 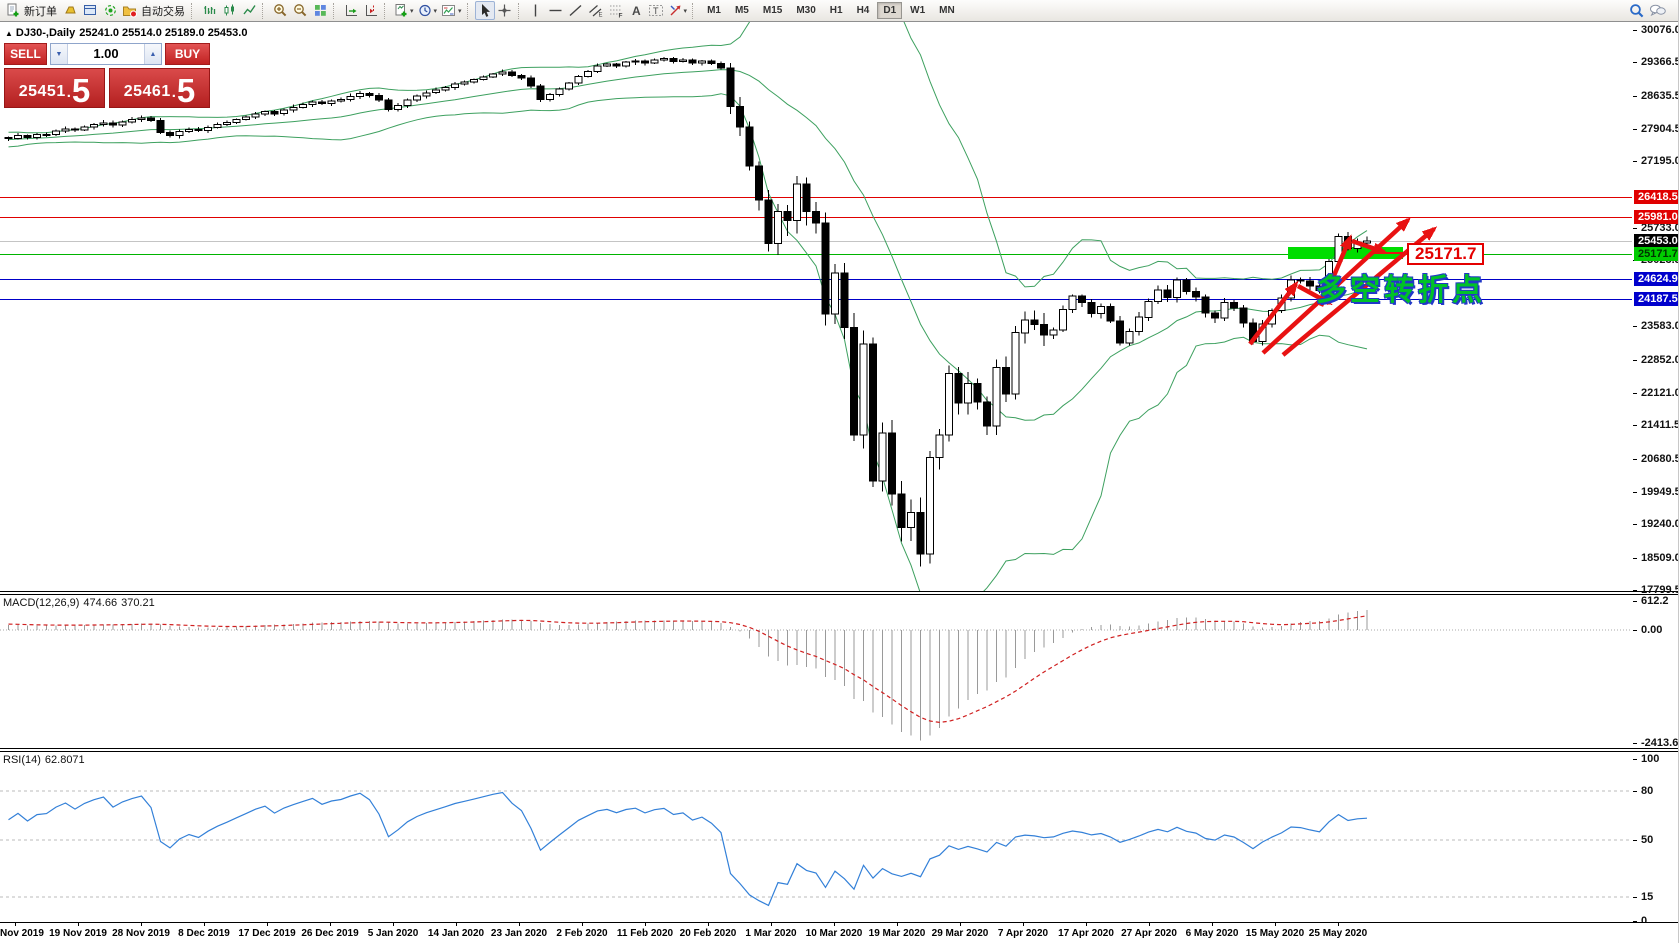 What do you see at coordinates (106, 53) in the screenshot?
I see `volume-value: 1.00` at bounding box center [106, 53].